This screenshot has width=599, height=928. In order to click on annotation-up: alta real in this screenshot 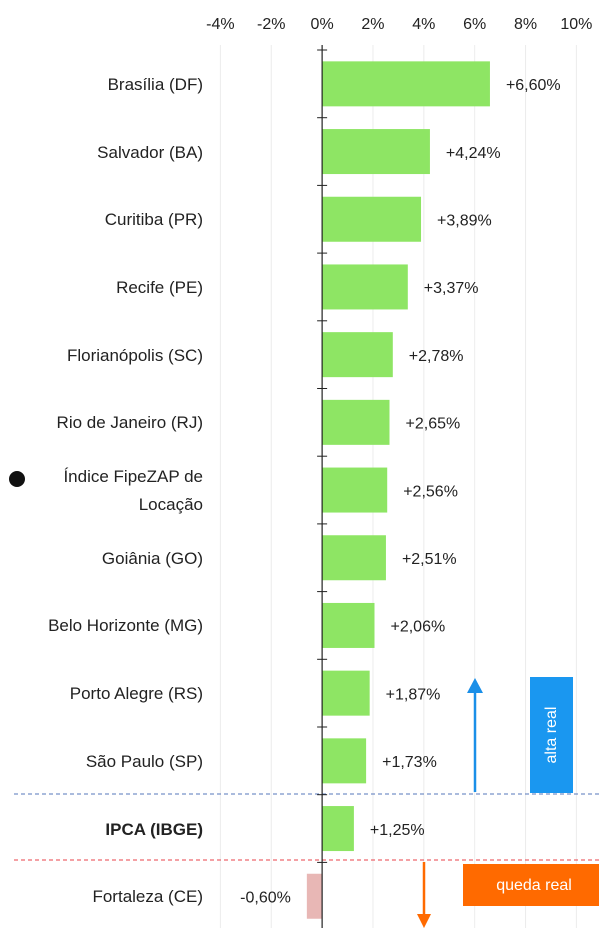, I will do `click(551, 735)`.